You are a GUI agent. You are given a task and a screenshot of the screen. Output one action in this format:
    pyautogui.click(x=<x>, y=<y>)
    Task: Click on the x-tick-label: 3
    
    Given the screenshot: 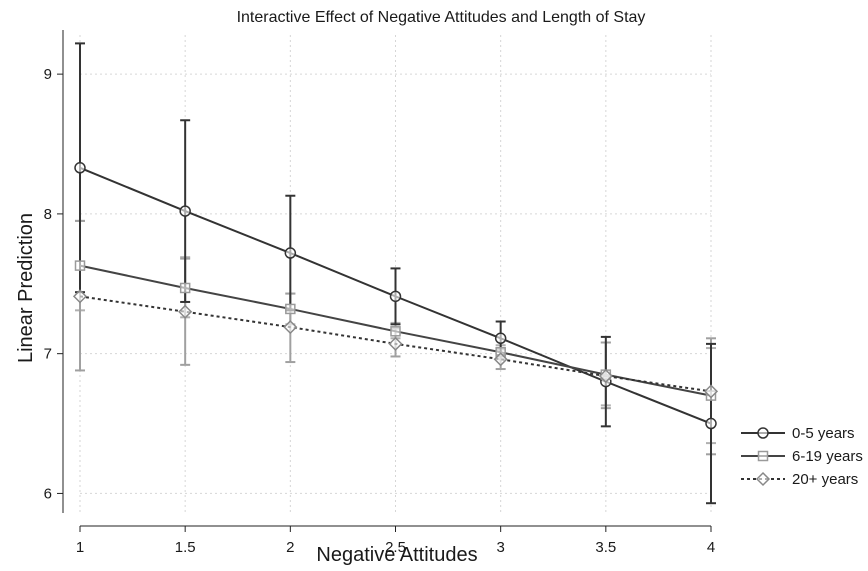 What is the action you would take?
    pyautogui.click(x=500, y=547)
    